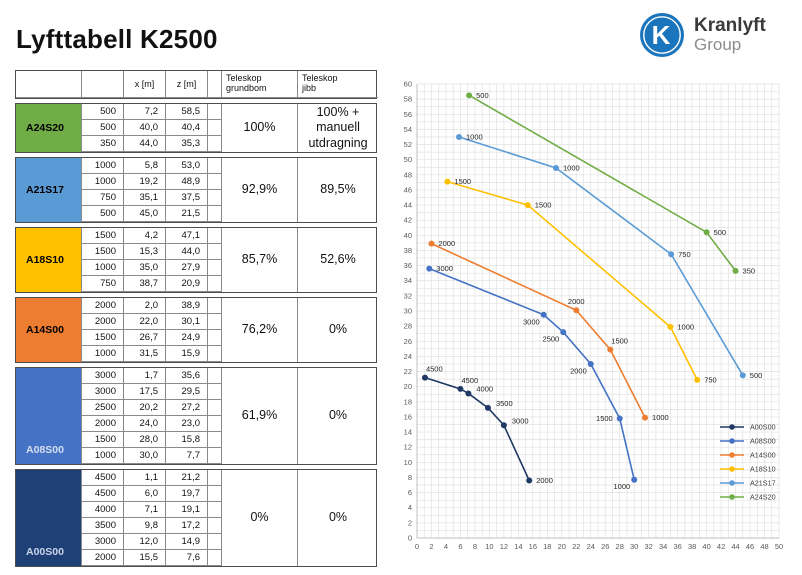 The image size is (802, 575). What do you see at coordinates (103, 526) in the screenshot?
I see `load-cell: 3500` at bounding box center [103, 526].